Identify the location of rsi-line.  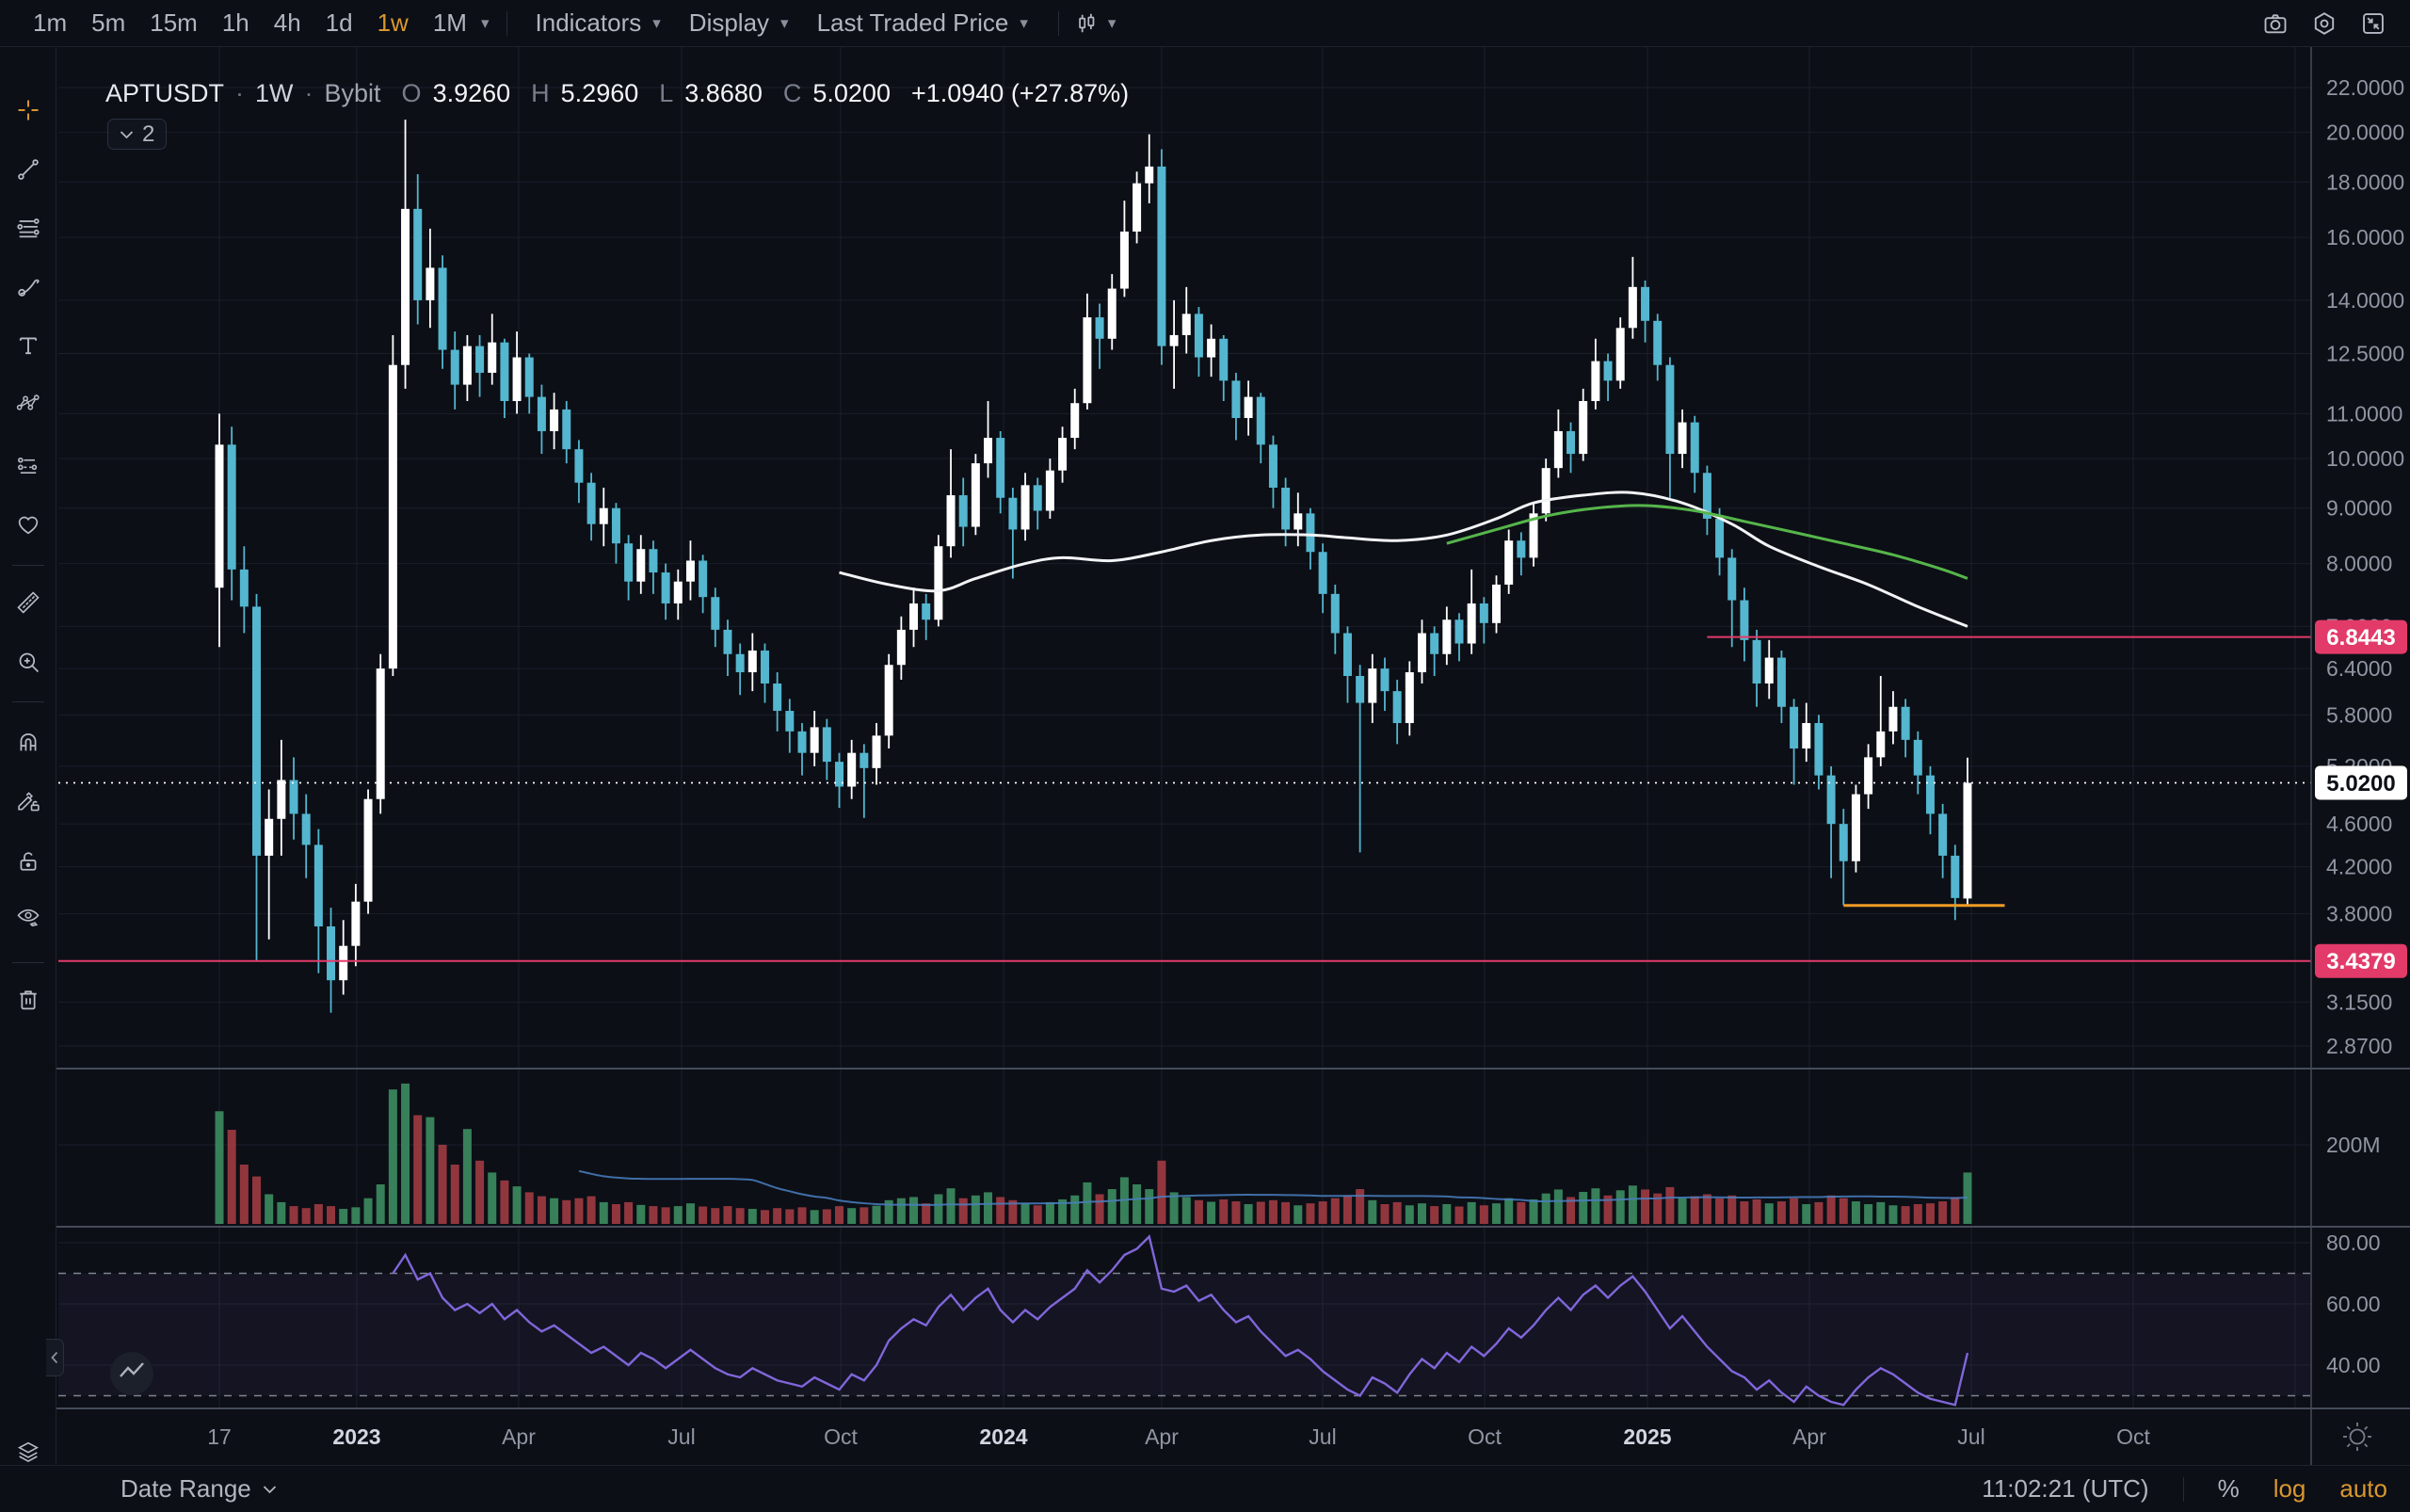
(1180, 1320).